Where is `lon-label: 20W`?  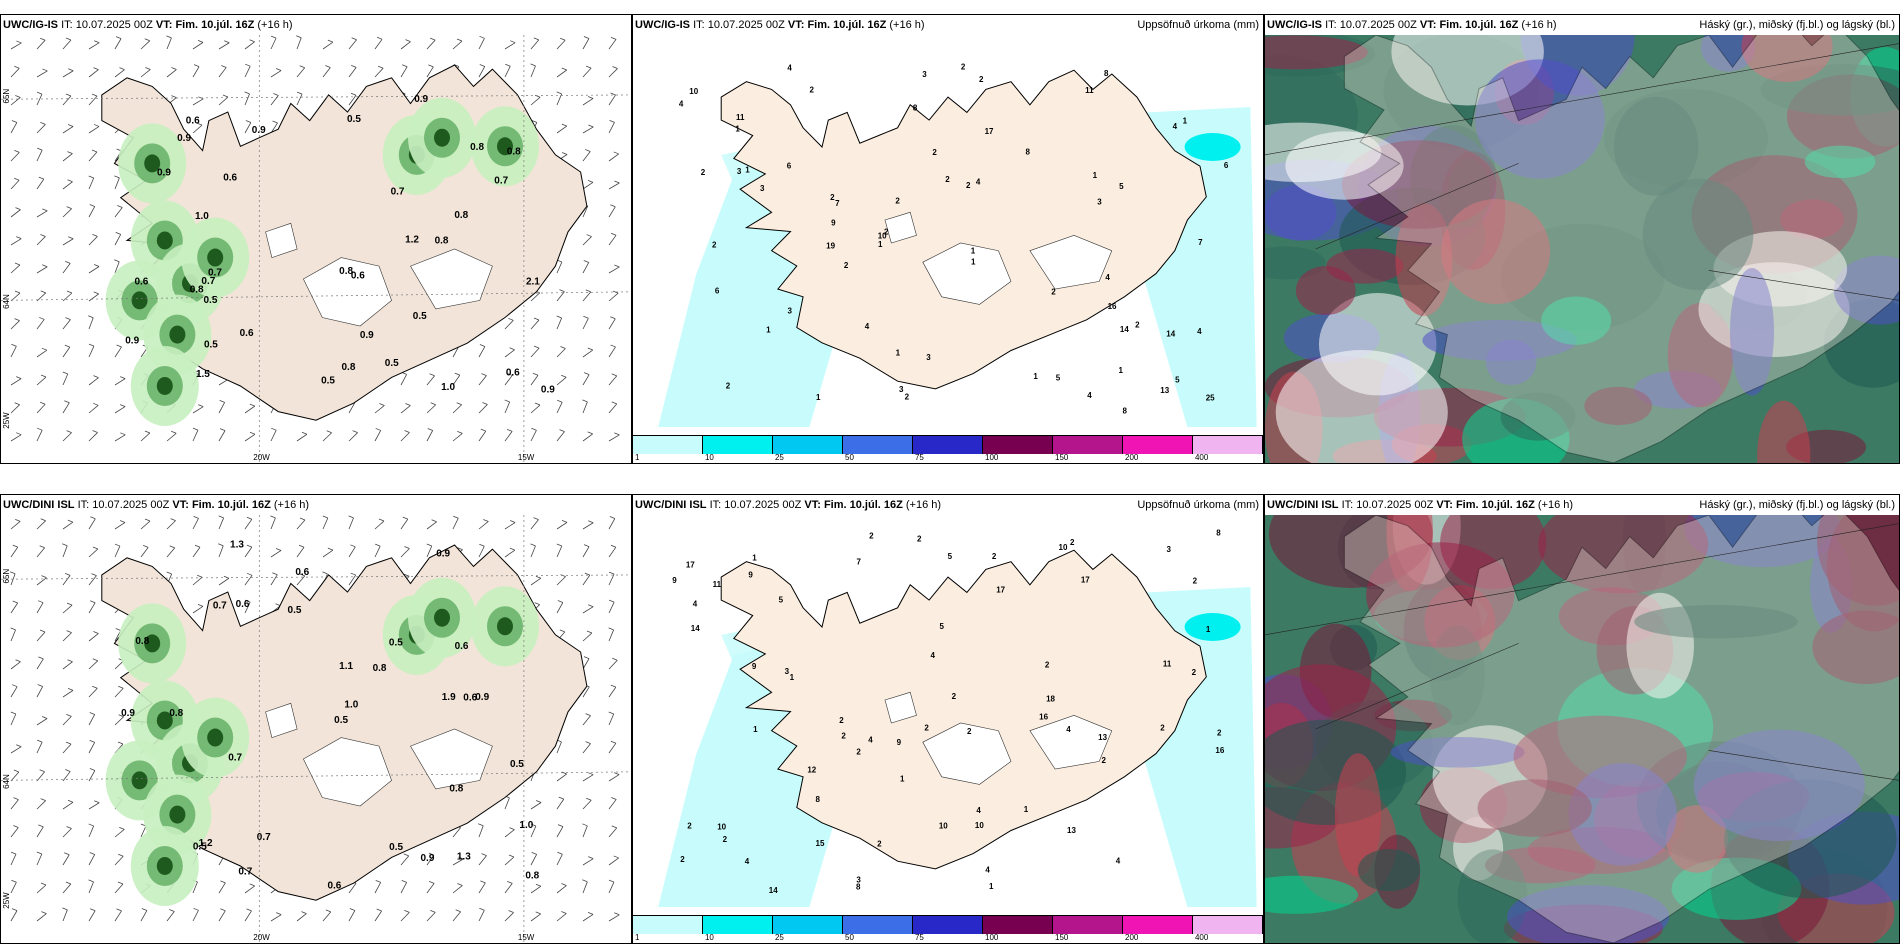 lon-label: 20W is located at coordinates (261, 937).